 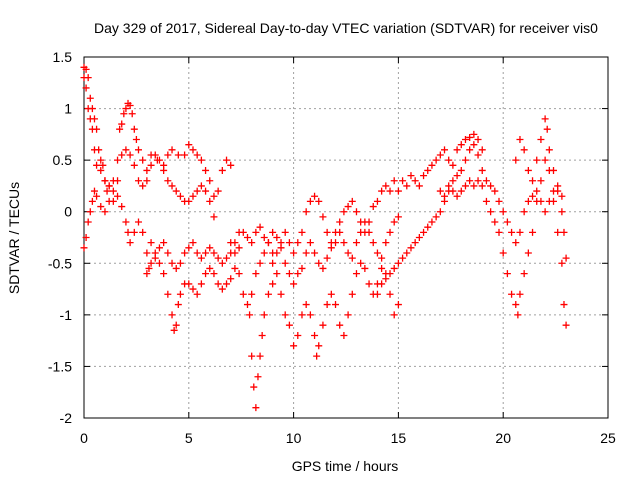 I want to click on x-tick-label: 10, so click(x=294, y=438).